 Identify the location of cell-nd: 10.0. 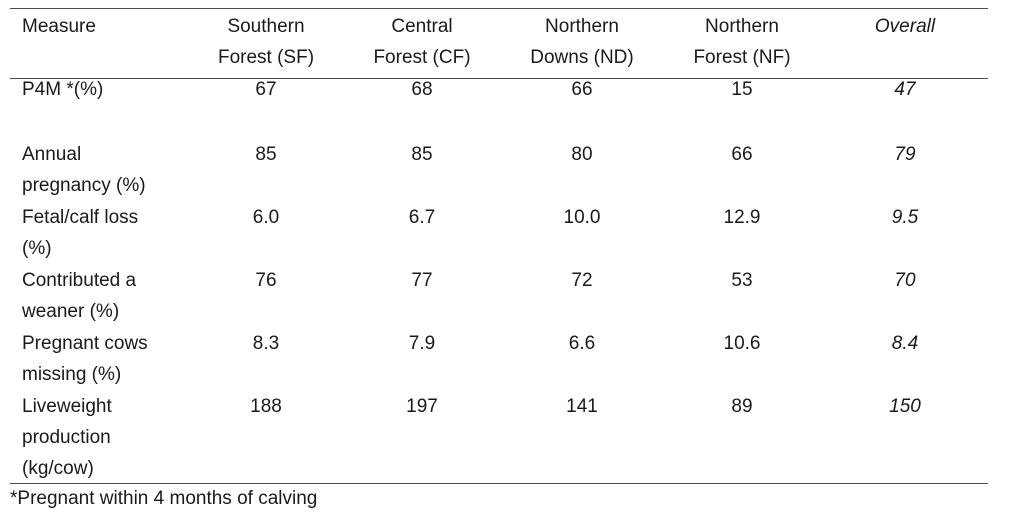
(582, 217).